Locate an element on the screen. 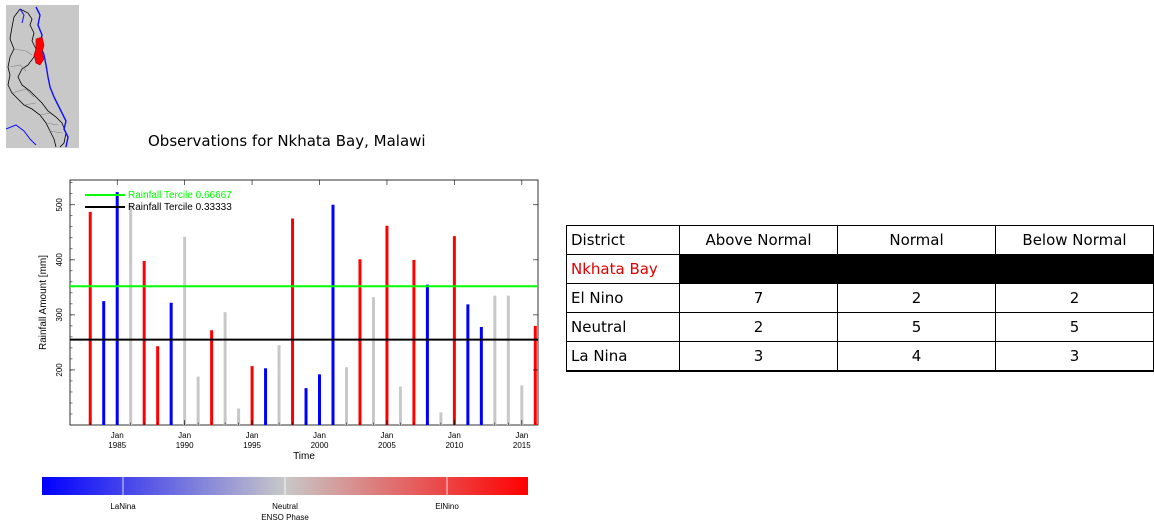 This screenshot has height=527, width=1154. colorbar-label-neutral: Neutral is located at coordinates (285, 506).